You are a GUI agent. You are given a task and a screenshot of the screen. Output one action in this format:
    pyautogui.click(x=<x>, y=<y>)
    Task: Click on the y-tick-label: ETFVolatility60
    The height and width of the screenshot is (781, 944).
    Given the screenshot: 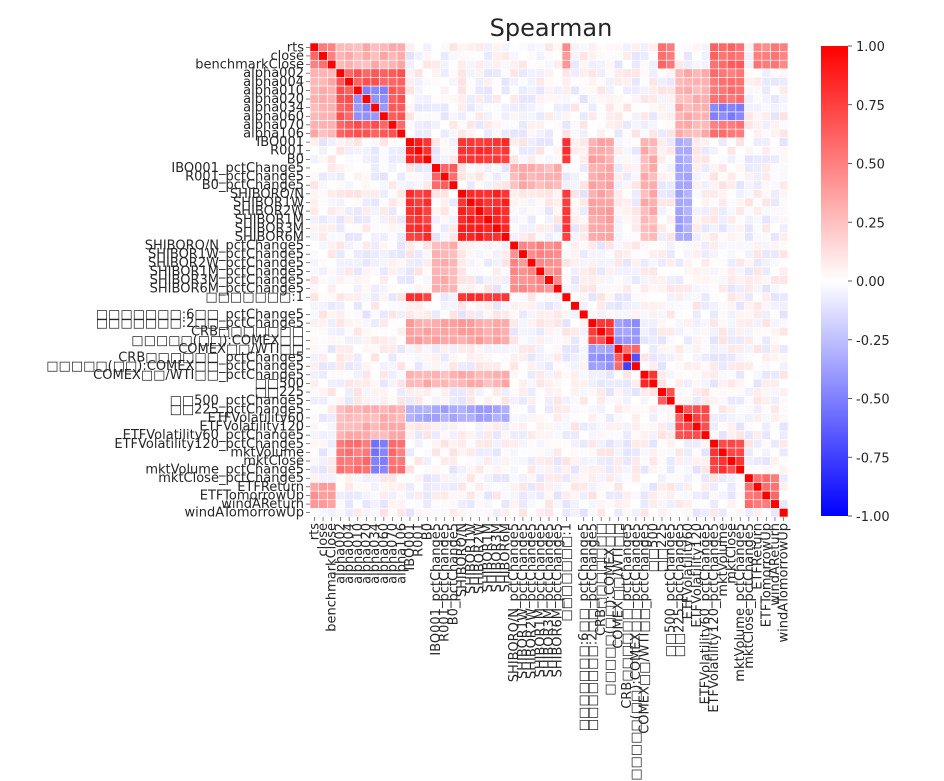 What is the action you would take?
    pyautogui.click(x=256, y=418)
    